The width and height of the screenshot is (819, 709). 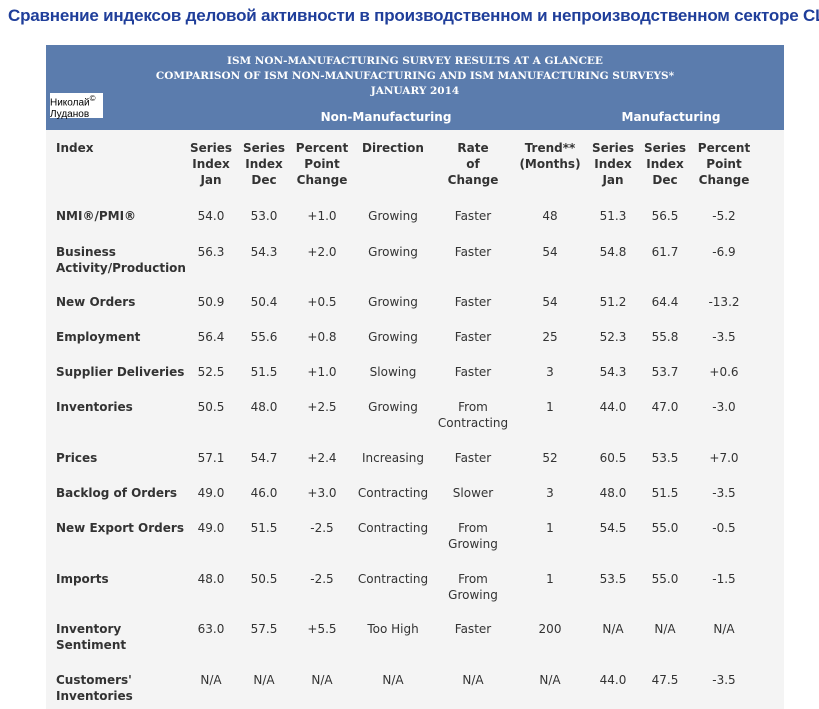 What do you see at coordinates (94, 407) in the screenshot?
I see `row-label: Inventories` at bounding box center [94, 407].